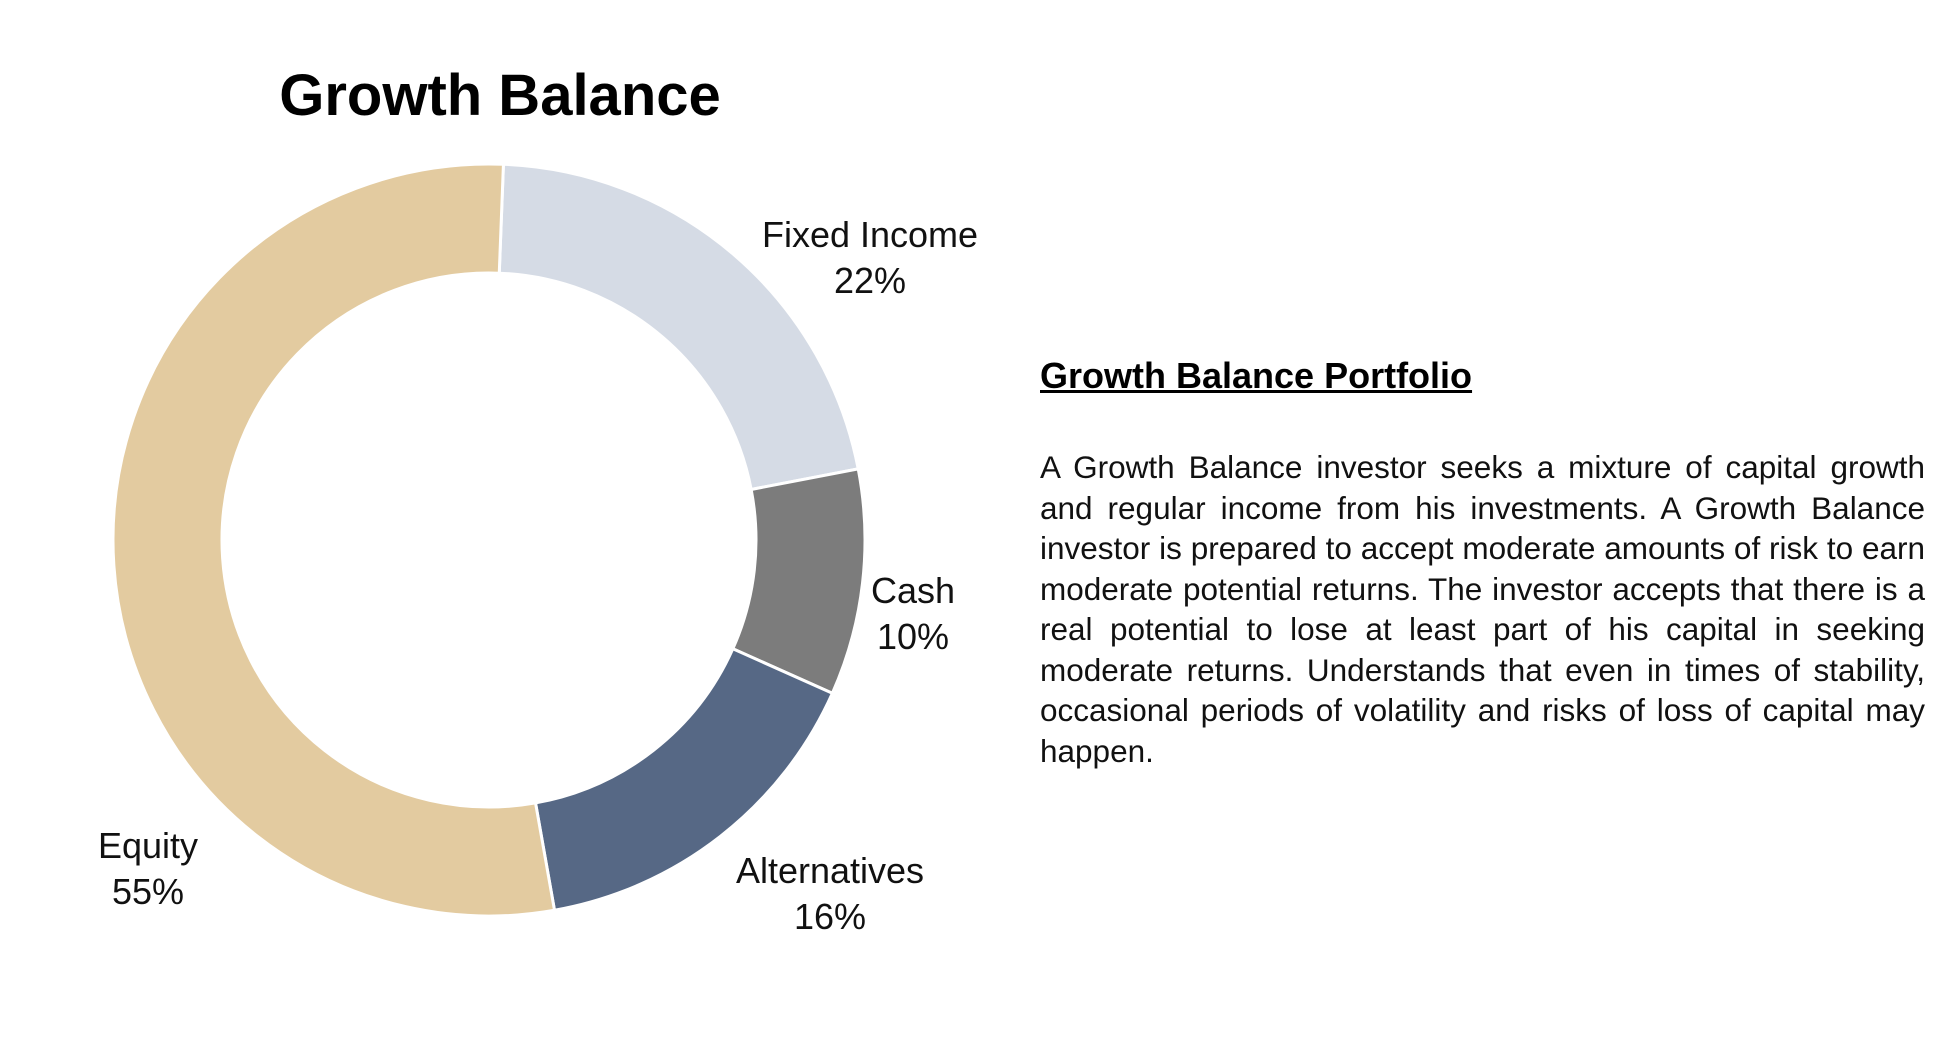 Image resolution: width=1935 pixels, height=1061 pixels. I want to click on label-cash-value: 10%, so click(913, 636).